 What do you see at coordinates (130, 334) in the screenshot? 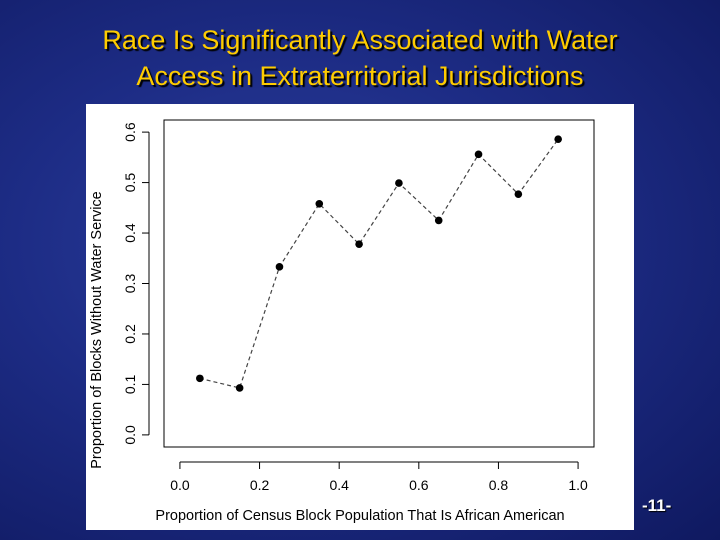
I see `y-tick-label: 0.2` at bounding box center [130, 334].